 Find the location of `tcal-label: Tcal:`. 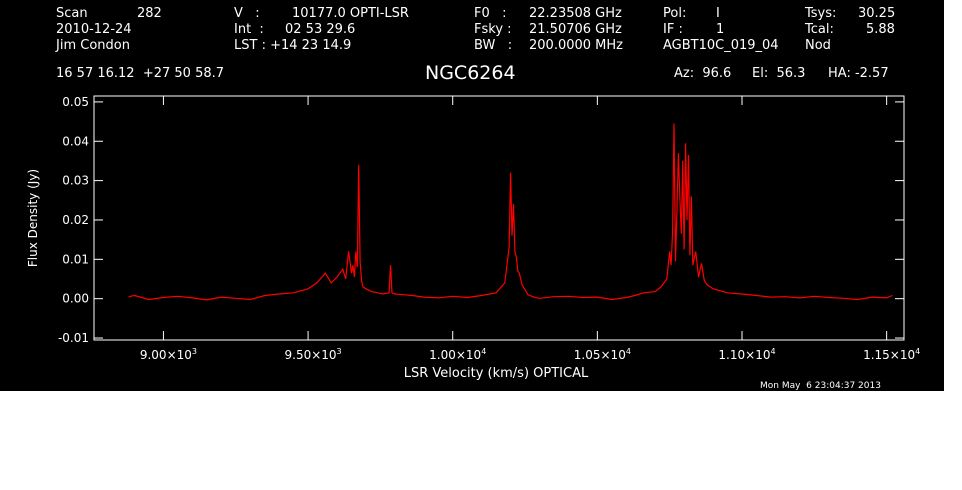

tcal-label: Tcal: is located at coordinates (819, 29).